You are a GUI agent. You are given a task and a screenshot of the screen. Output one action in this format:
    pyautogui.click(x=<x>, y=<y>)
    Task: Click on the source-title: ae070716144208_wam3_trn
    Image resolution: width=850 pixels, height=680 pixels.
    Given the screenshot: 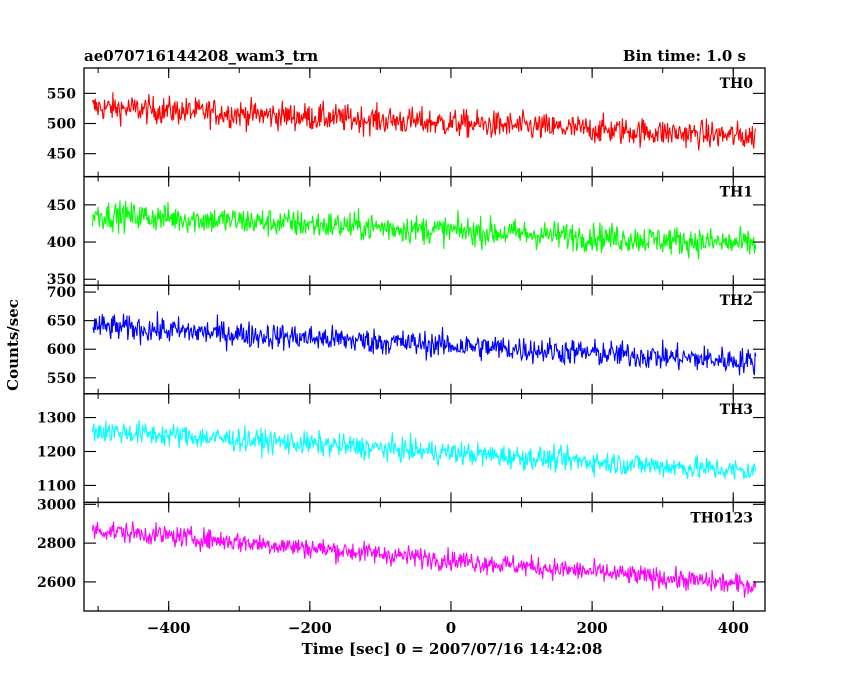 What is the action you would take?
    pyautogui.click(x=201, y=56)
    